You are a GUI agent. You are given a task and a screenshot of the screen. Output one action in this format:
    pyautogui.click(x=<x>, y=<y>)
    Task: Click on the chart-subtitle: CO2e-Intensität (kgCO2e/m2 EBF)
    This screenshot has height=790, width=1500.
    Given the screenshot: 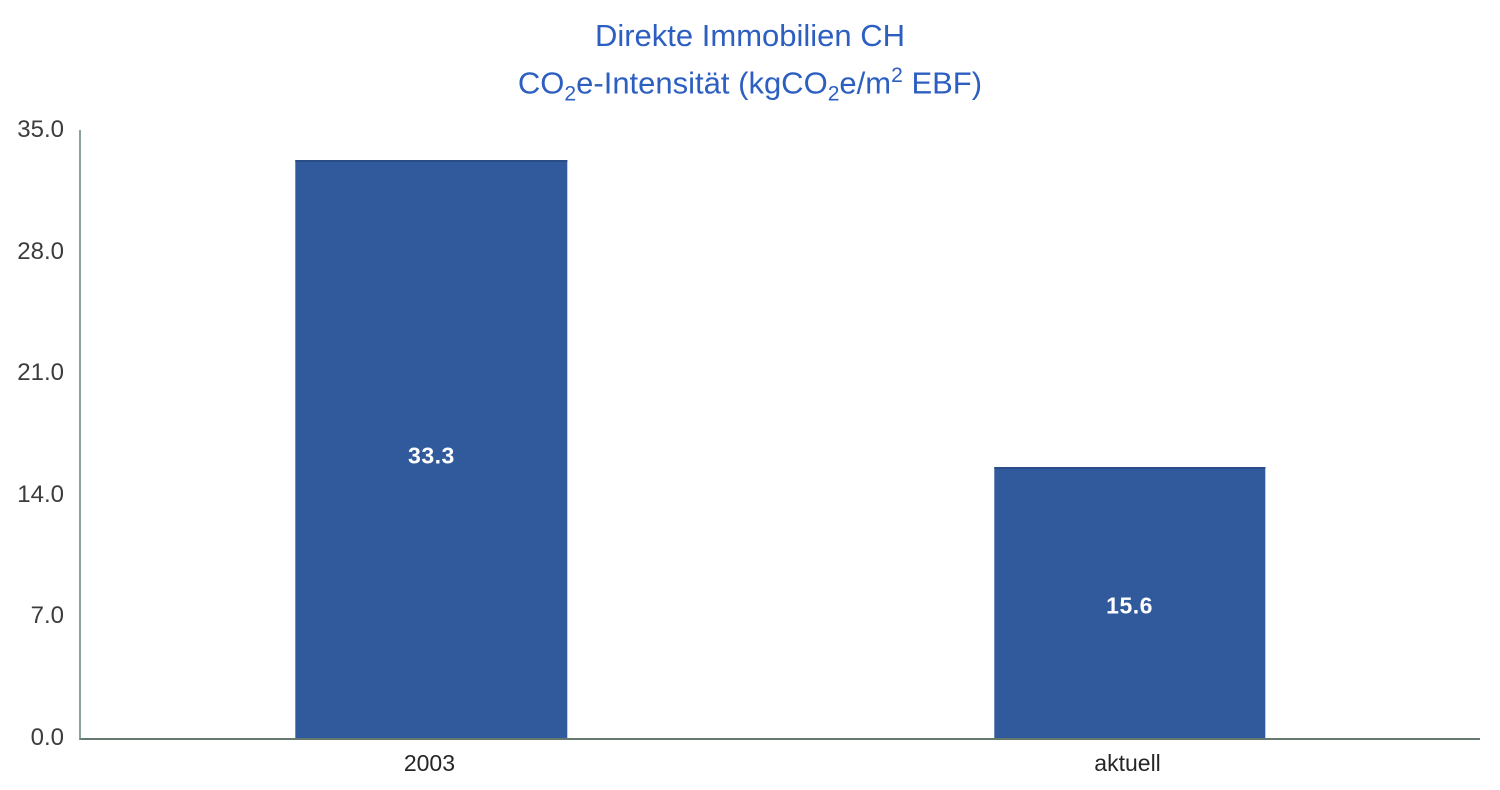 What is the action you would take?
    pyautogui.click(x=750, y=85)
    